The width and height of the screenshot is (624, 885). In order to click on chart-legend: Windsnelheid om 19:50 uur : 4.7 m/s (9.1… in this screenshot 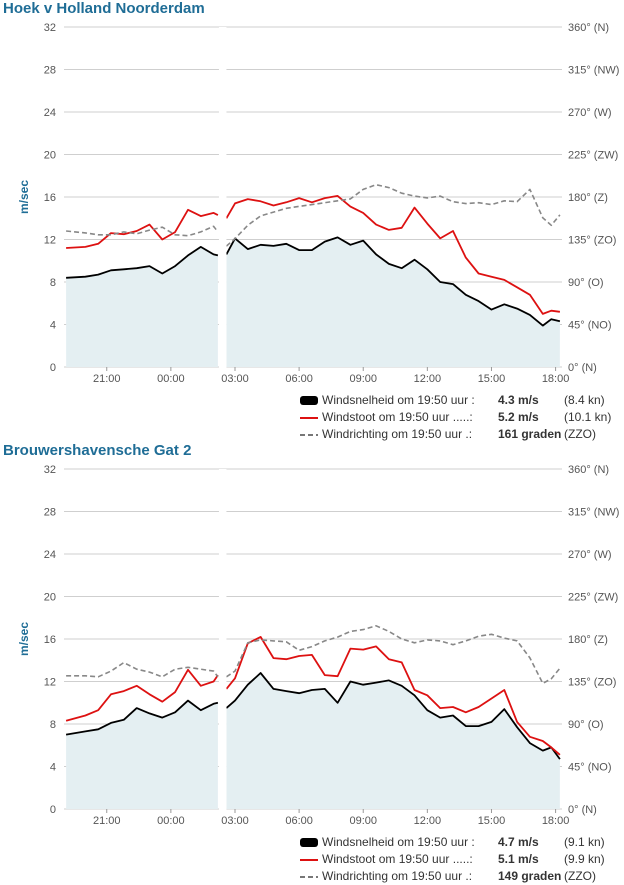, I will do `click(459, 859)`.